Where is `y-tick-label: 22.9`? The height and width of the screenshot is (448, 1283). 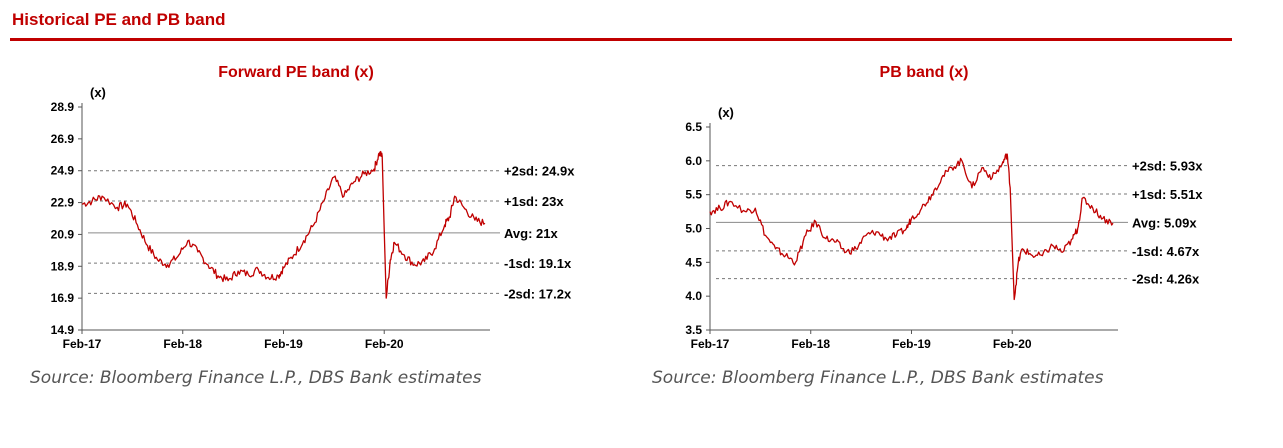 y-tick-label: 22.9 is located at coordinates (63, 203).